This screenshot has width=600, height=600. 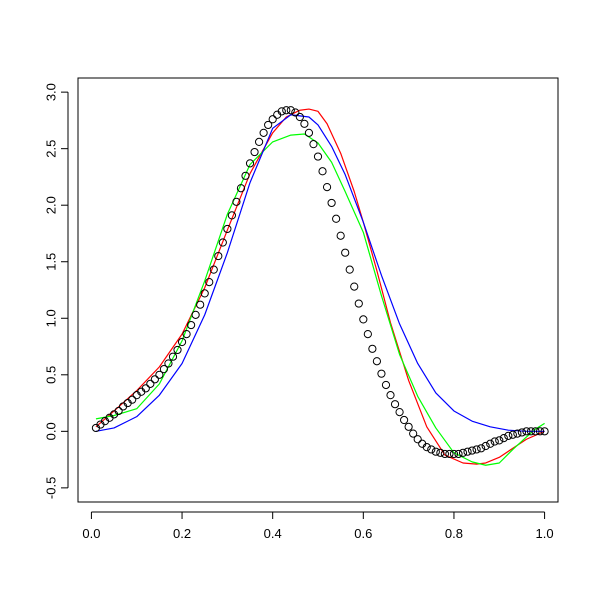 I want to click on y-tick-label: -0.5, so click(x=51, y=488).